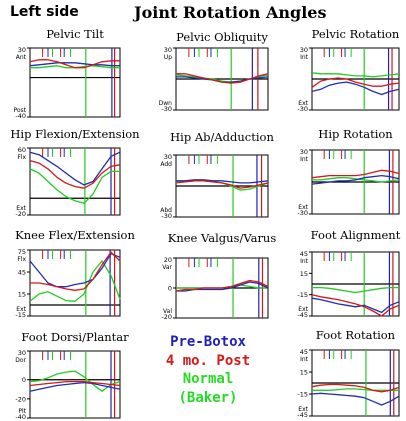  I want to click on plot-title: Foot Rotation, so click(355, 335).